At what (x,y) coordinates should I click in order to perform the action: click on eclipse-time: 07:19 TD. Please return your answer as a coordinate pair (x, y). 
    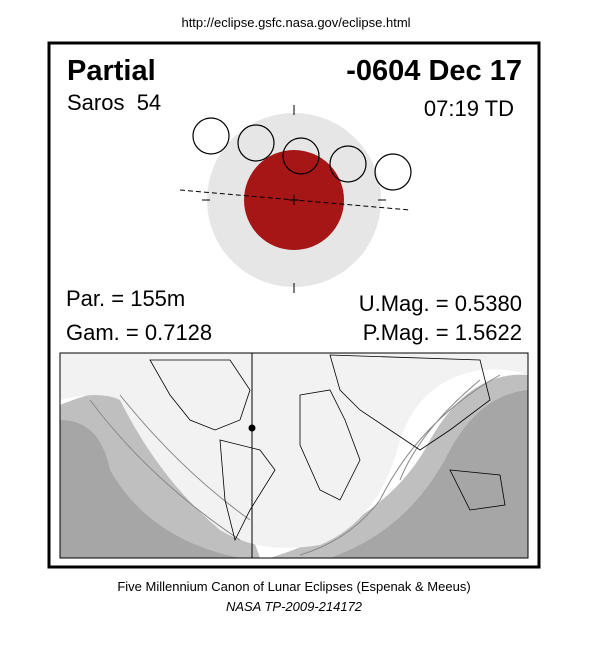
    Looking at the image, I should click on (469, 108).